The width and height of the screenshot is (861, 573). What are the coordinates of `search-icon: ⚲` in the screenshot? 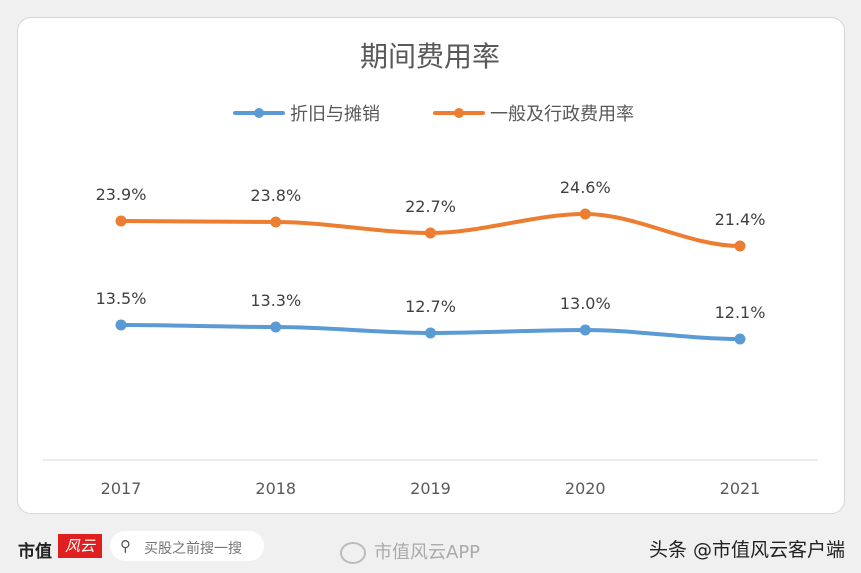 It's located at (125, 546).